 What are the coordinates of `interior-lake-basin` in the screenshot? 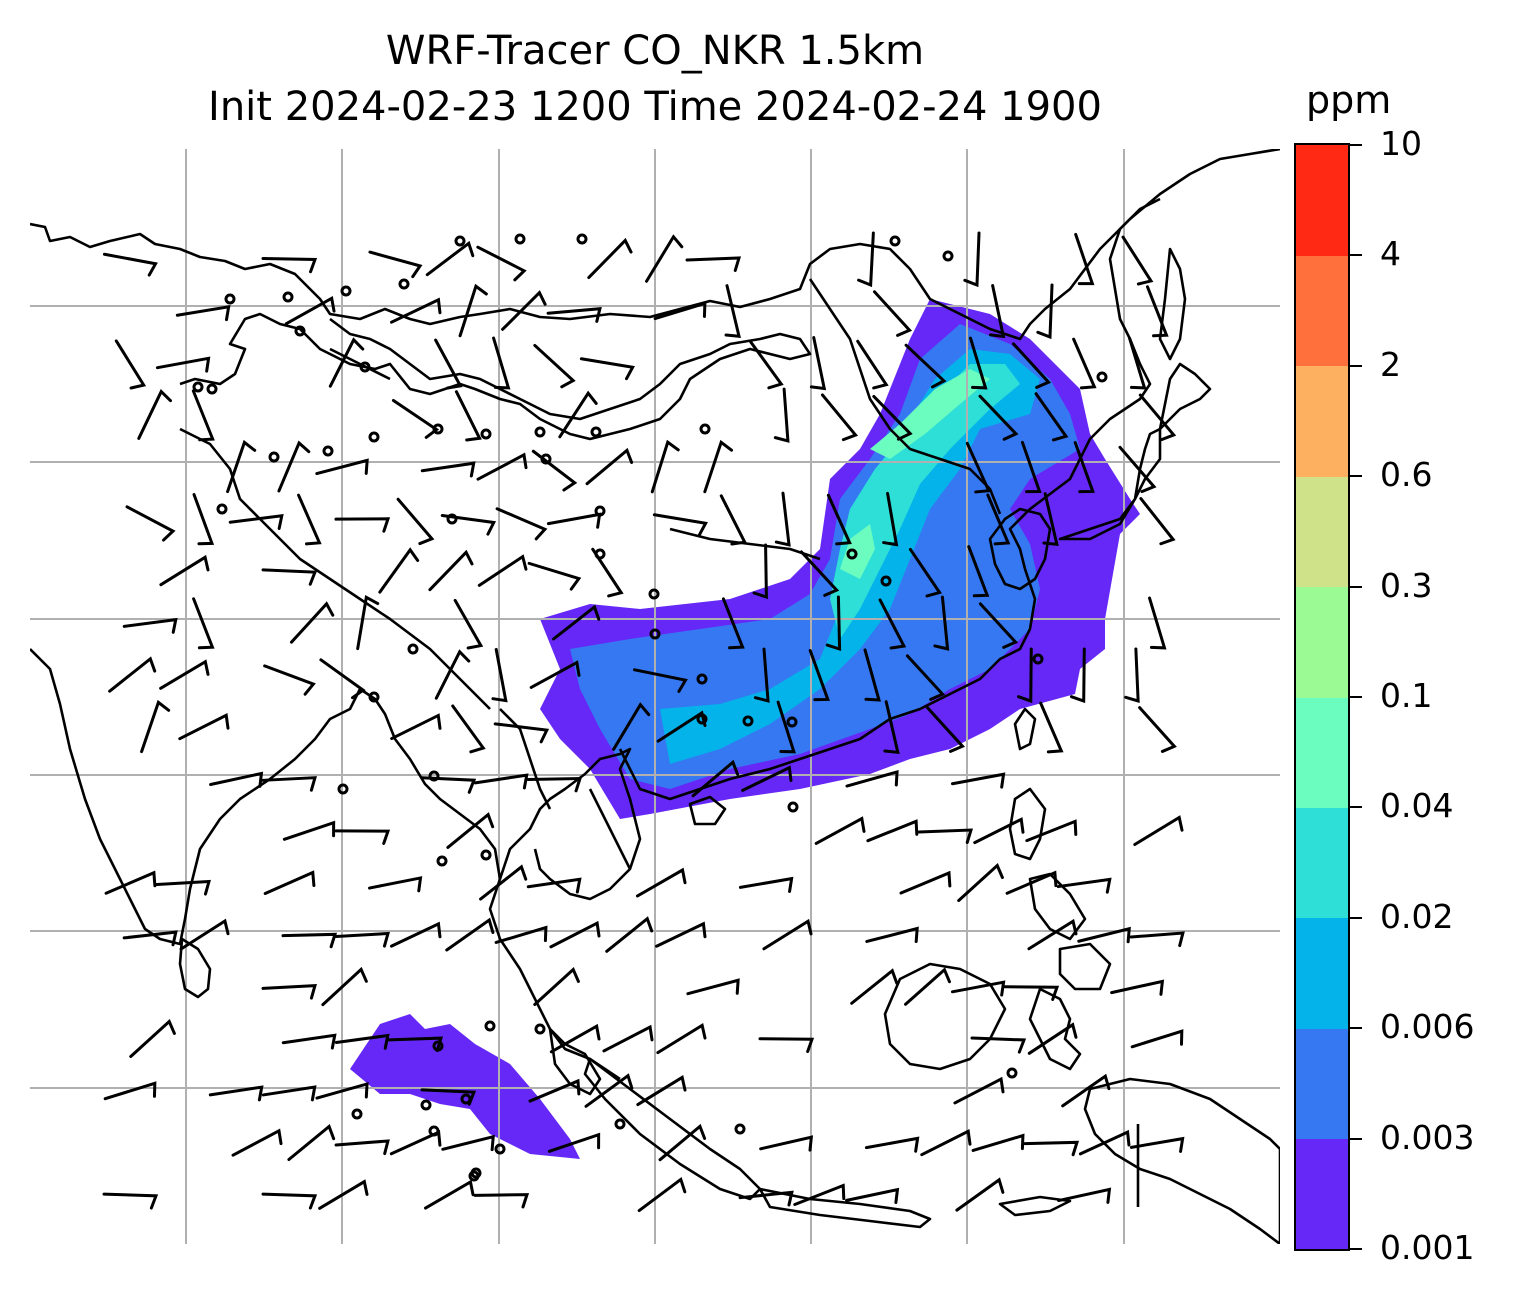 It's located at (495, 376).